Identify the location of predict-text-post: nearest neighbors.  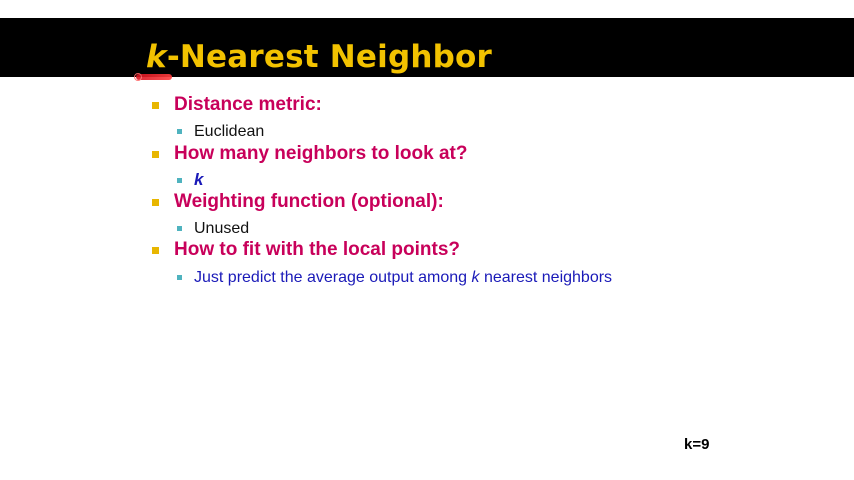
(546, 277).